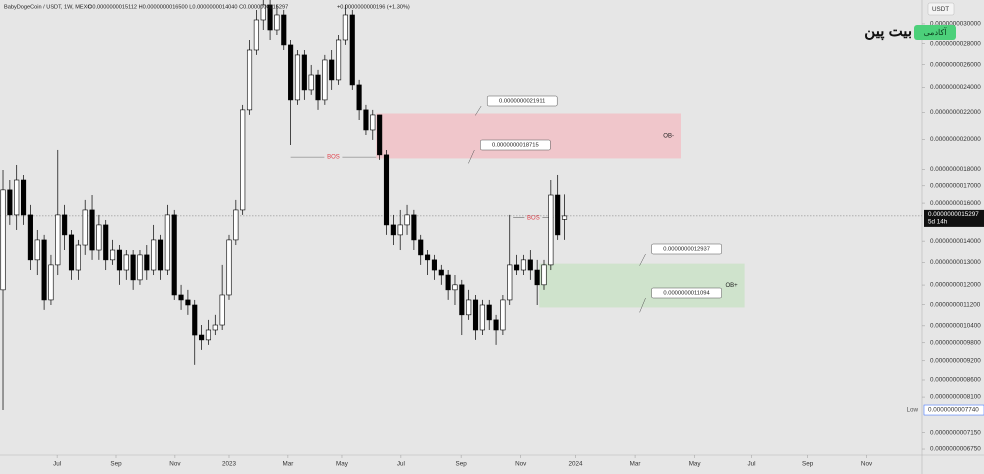 Image resolution: width=984 pixels, height=474 pixels. Describe the element at coordinates (955, 169) in the screenshot. I see `y-tick-label: 0.0000000018000` at that location.